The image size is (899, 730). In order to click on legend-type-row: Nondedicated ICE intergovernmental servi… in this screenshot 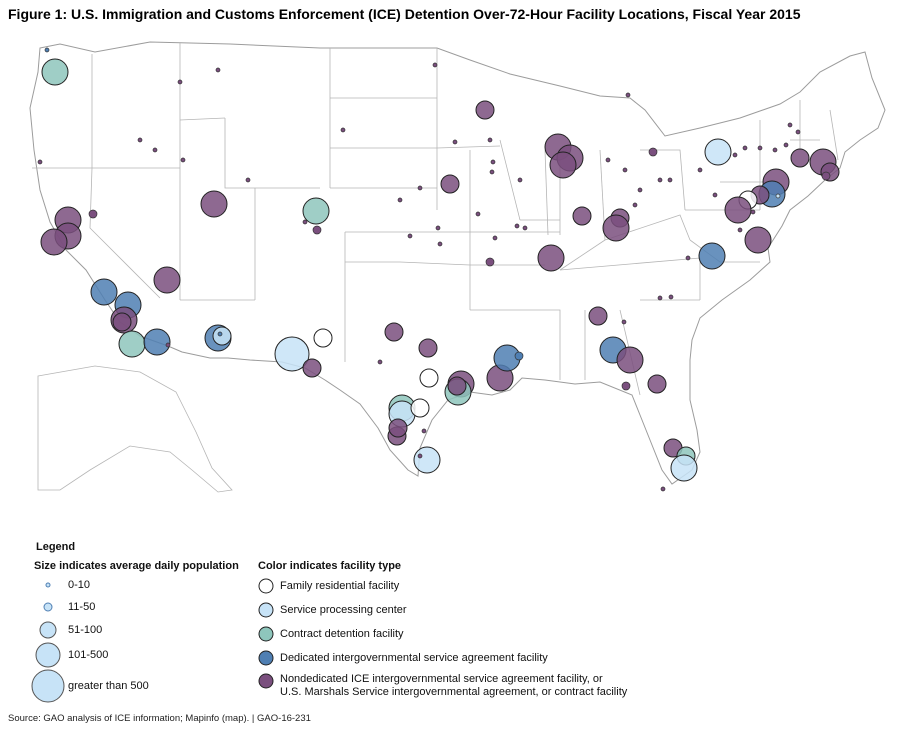, I will do `click(442, 686)`.